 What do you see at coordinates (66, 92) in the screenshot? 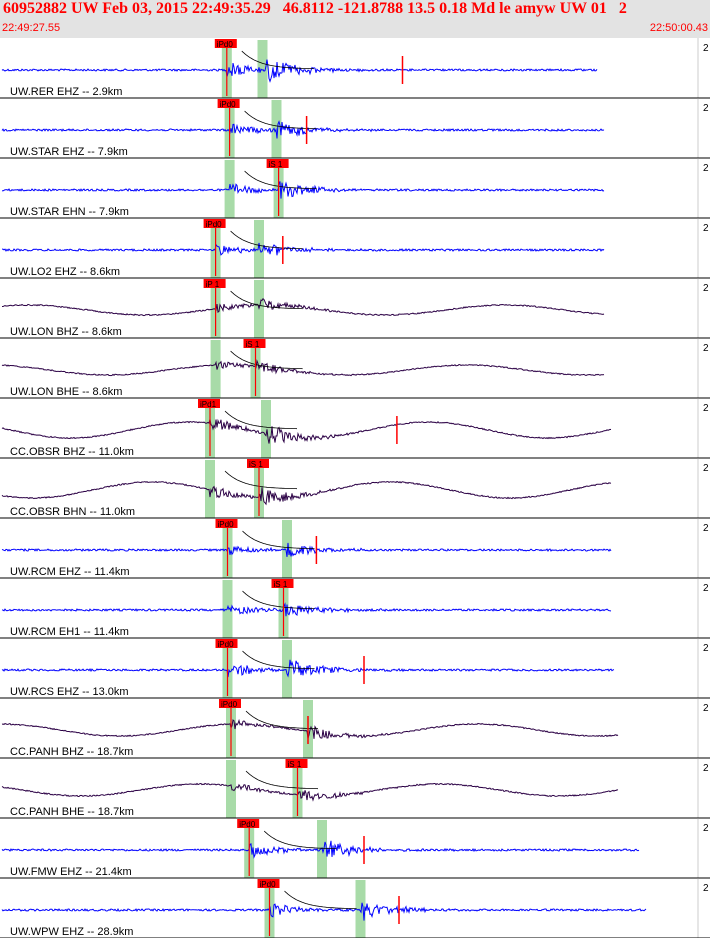
I see `station-label: UW.RER EHZ -- 2.9km` at bounding box center [66, 92].